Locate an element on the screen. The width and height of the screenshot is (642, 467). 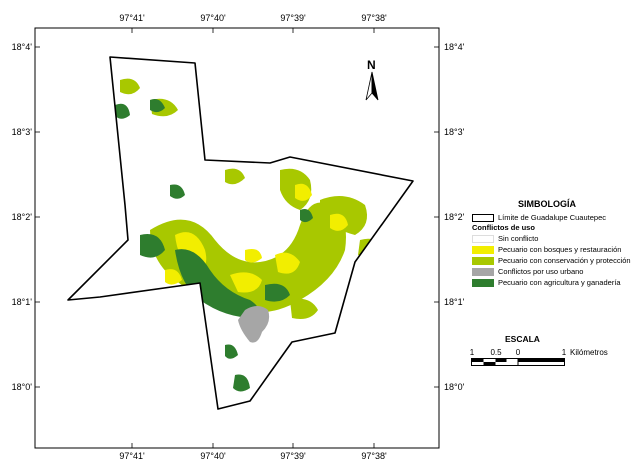
lon-tick-top: 97°41' is located at coordinates (132, 18).